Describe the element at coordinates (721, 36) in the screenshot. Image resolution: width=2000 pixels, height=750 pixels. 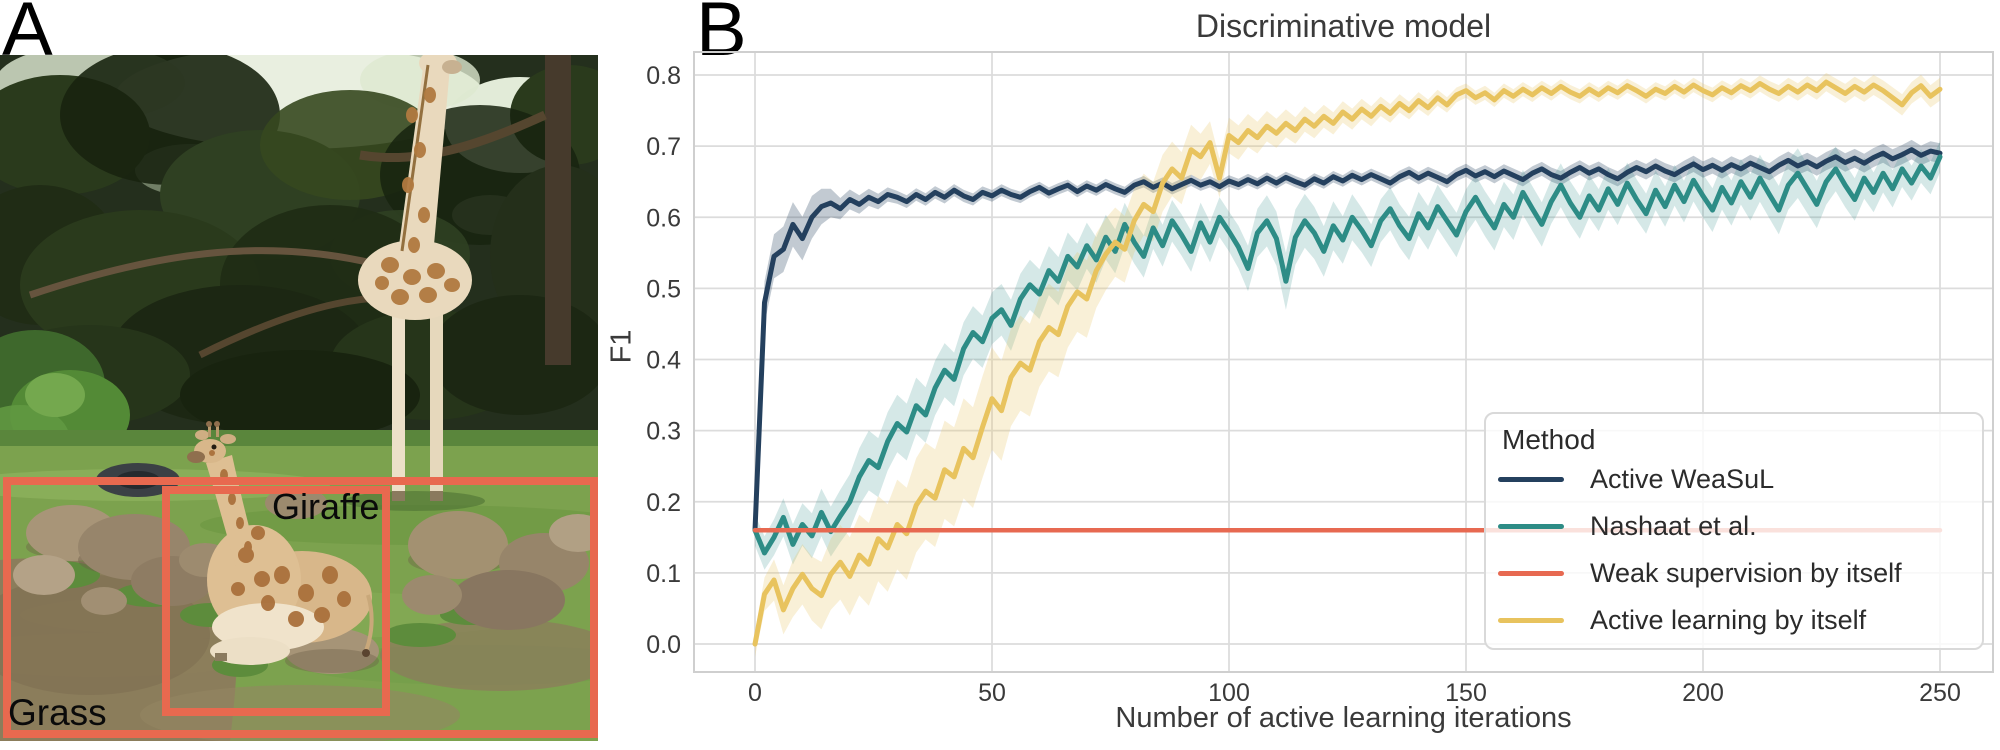
I see `panel-b-label: B` at that location.